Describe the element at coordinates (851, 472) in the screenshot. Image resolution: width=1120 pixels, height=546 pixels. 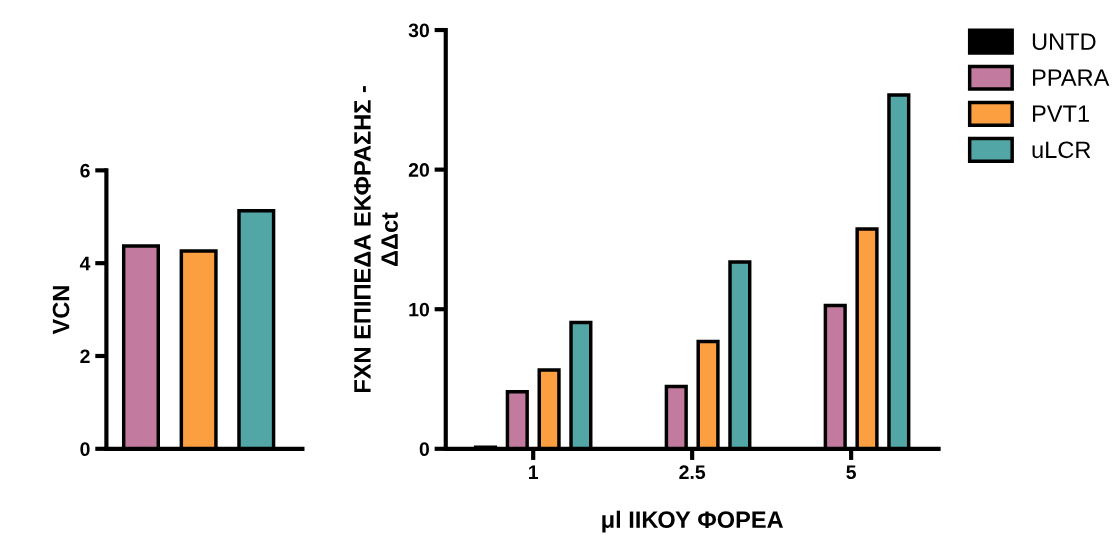
I see `x-tick-label: 5` at that location.